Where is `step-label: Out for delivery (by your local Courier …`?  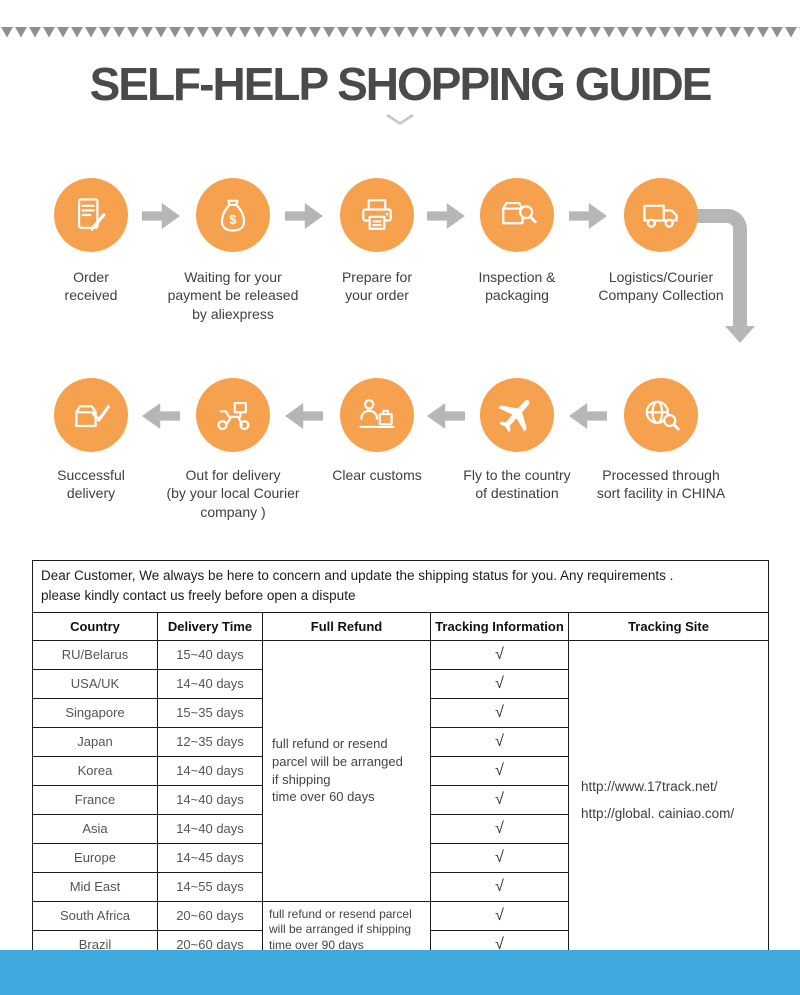
step-label: Out for delivery (by your local Courier … is located at coordinates (233, 493).